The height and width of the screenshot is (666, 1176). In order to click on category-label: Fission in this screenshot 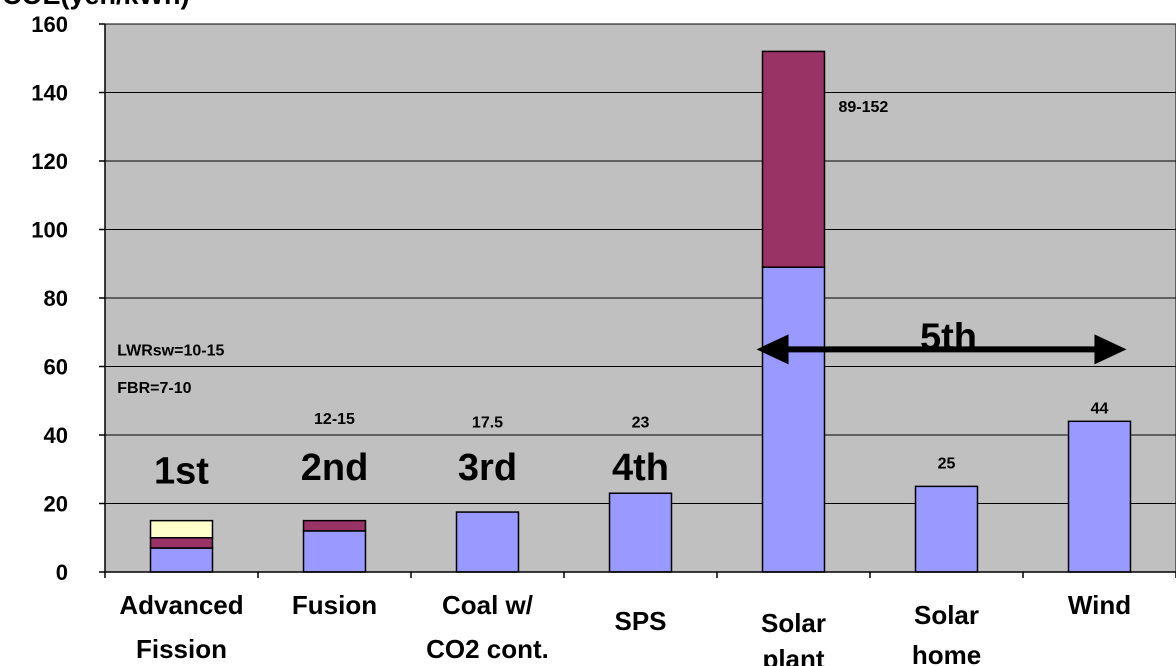, I will do `click(181, 649)`.